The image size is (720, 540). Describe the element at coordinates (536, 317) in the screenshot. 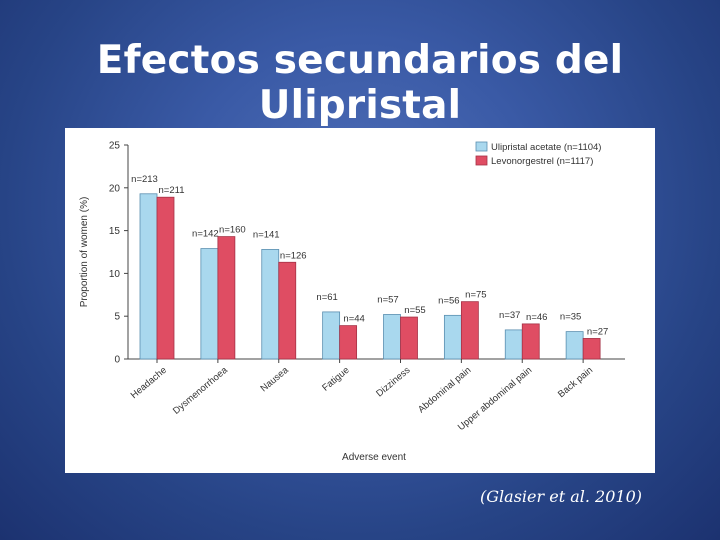

I see `data-label: n=46` at that location.